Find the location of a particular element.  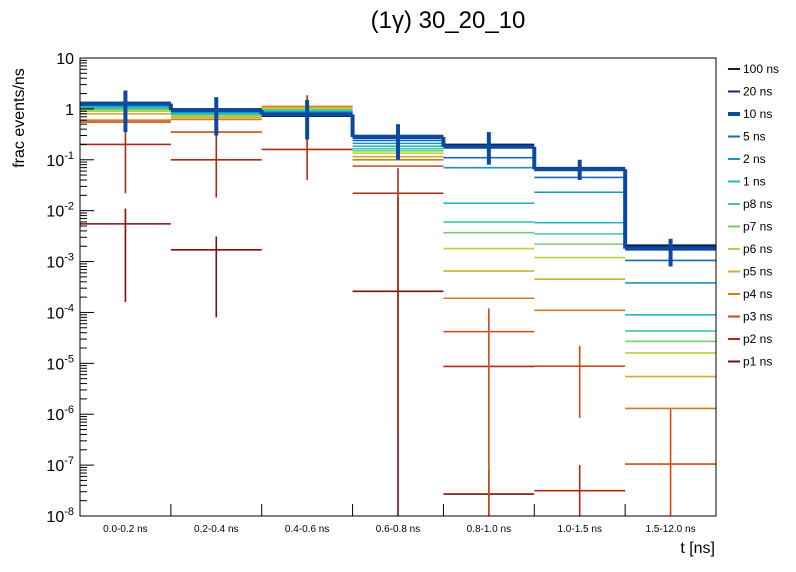

y-tick-label: 10⁻⁷ is located at coordinates (60, 465).